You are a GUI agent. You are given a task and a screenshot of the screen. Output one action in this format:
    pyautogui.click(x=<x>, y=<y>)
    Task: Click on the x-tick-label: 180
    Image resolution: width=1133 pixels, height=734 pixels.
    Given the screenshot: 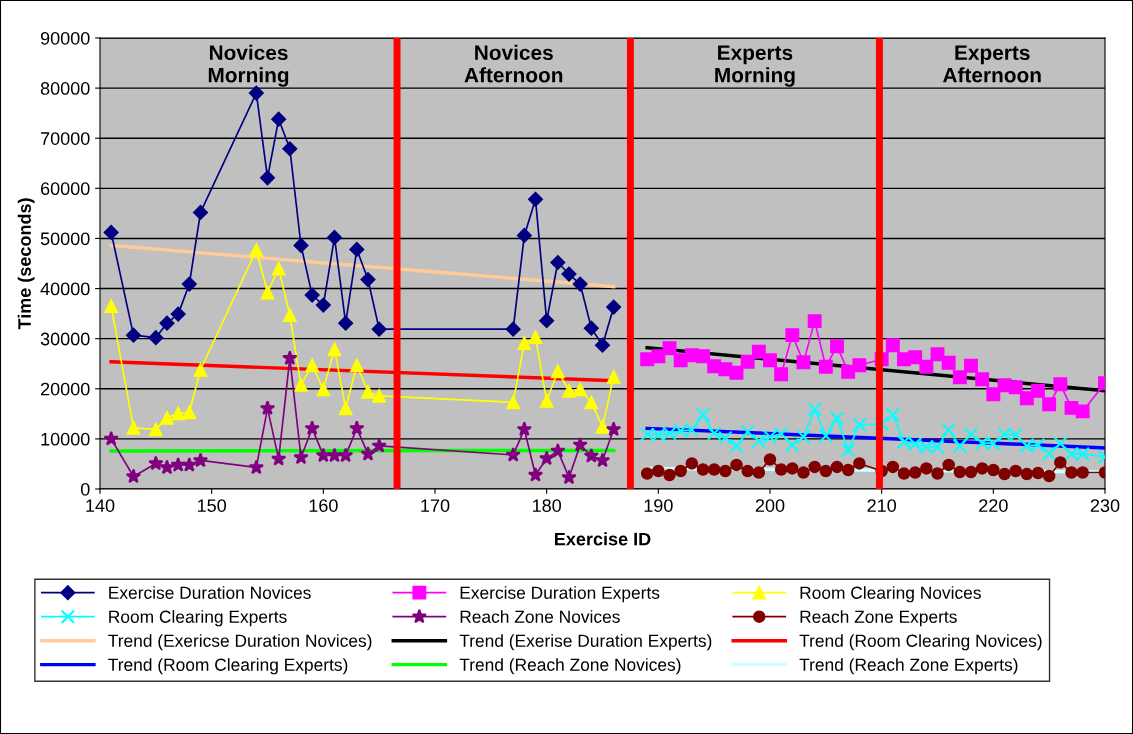 What is the action you would take?
    pyautogui.click(x=547, y=505)
    